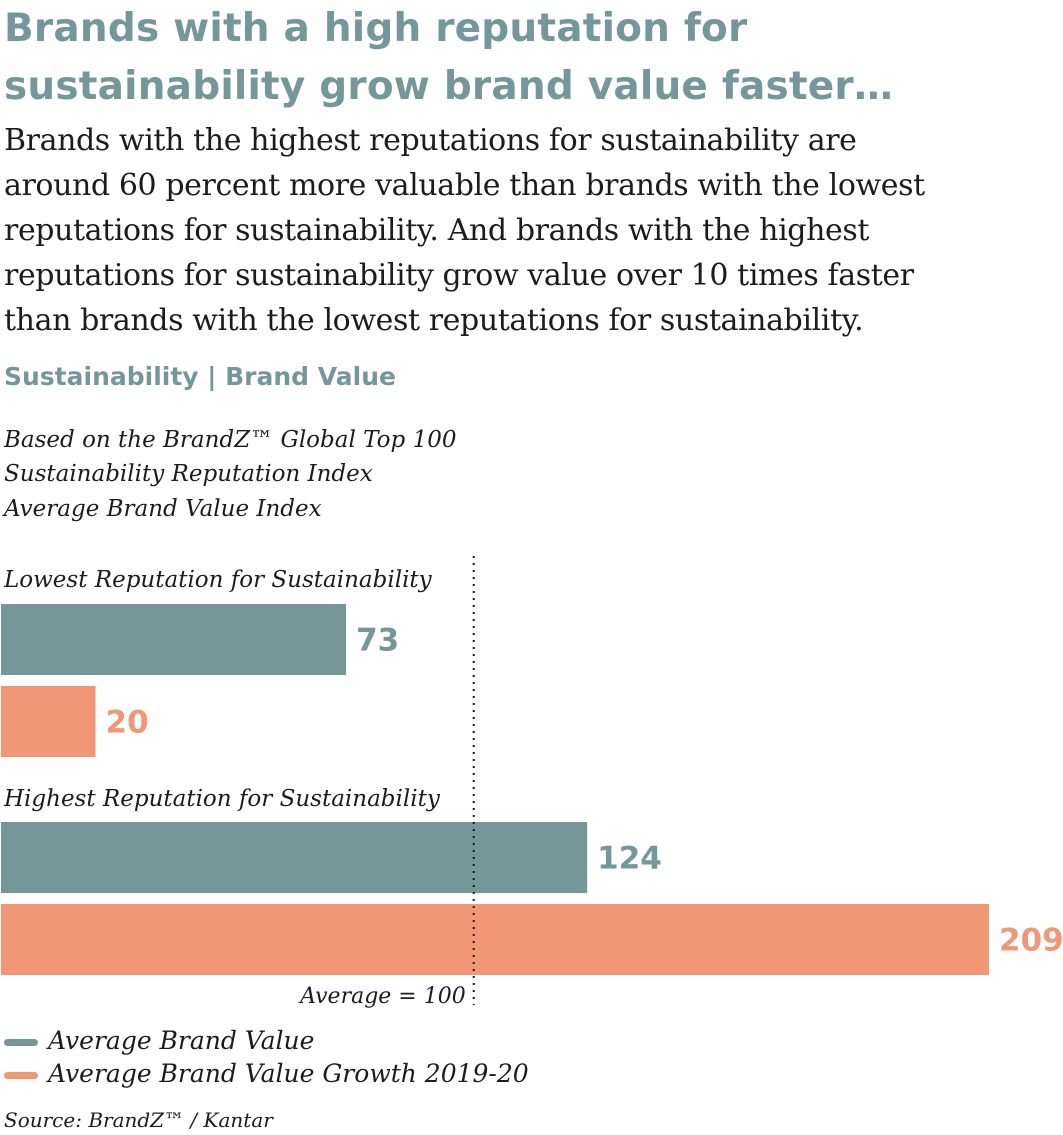 The width and height of the screenshot is (1063, 1135). What do you see at coordinates (376, 28) in the screenshot?
I see `title-line: Brands with a high reputation for` at bounding box center [376, 28].